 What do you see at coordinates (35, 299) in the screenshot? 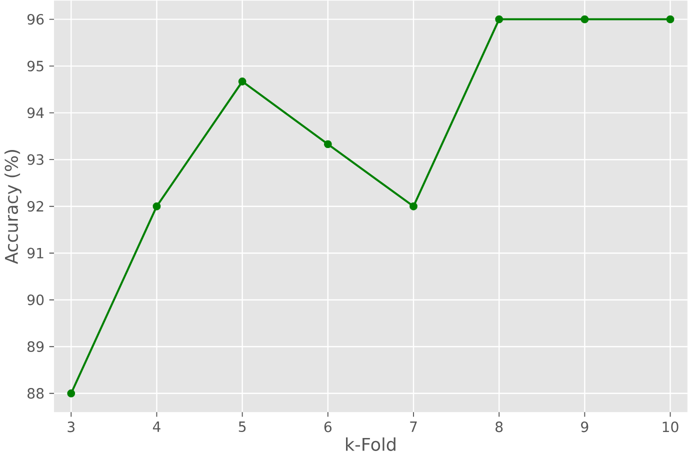
I see `y-tick-label: 90` at bounding box center [35, 299].